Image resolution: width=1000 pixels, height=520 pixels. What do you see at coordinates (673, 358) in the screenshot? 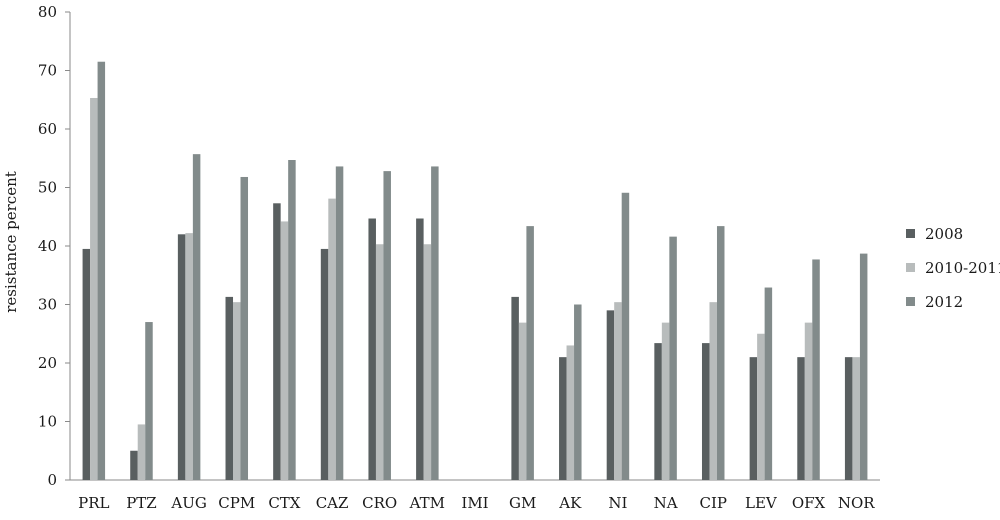
I see `bar-2012-NA` at bounding box center [673, 358].